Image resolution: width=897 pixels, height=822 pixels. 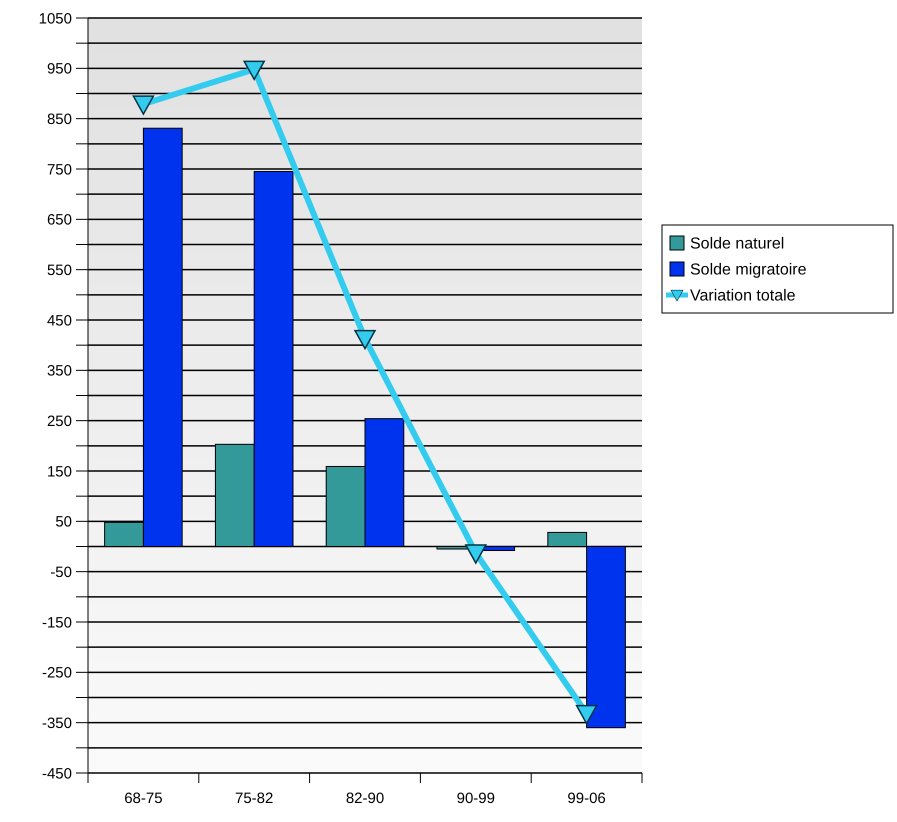 I want to click on y-tick-label: 150, so click(x=59, y=471).